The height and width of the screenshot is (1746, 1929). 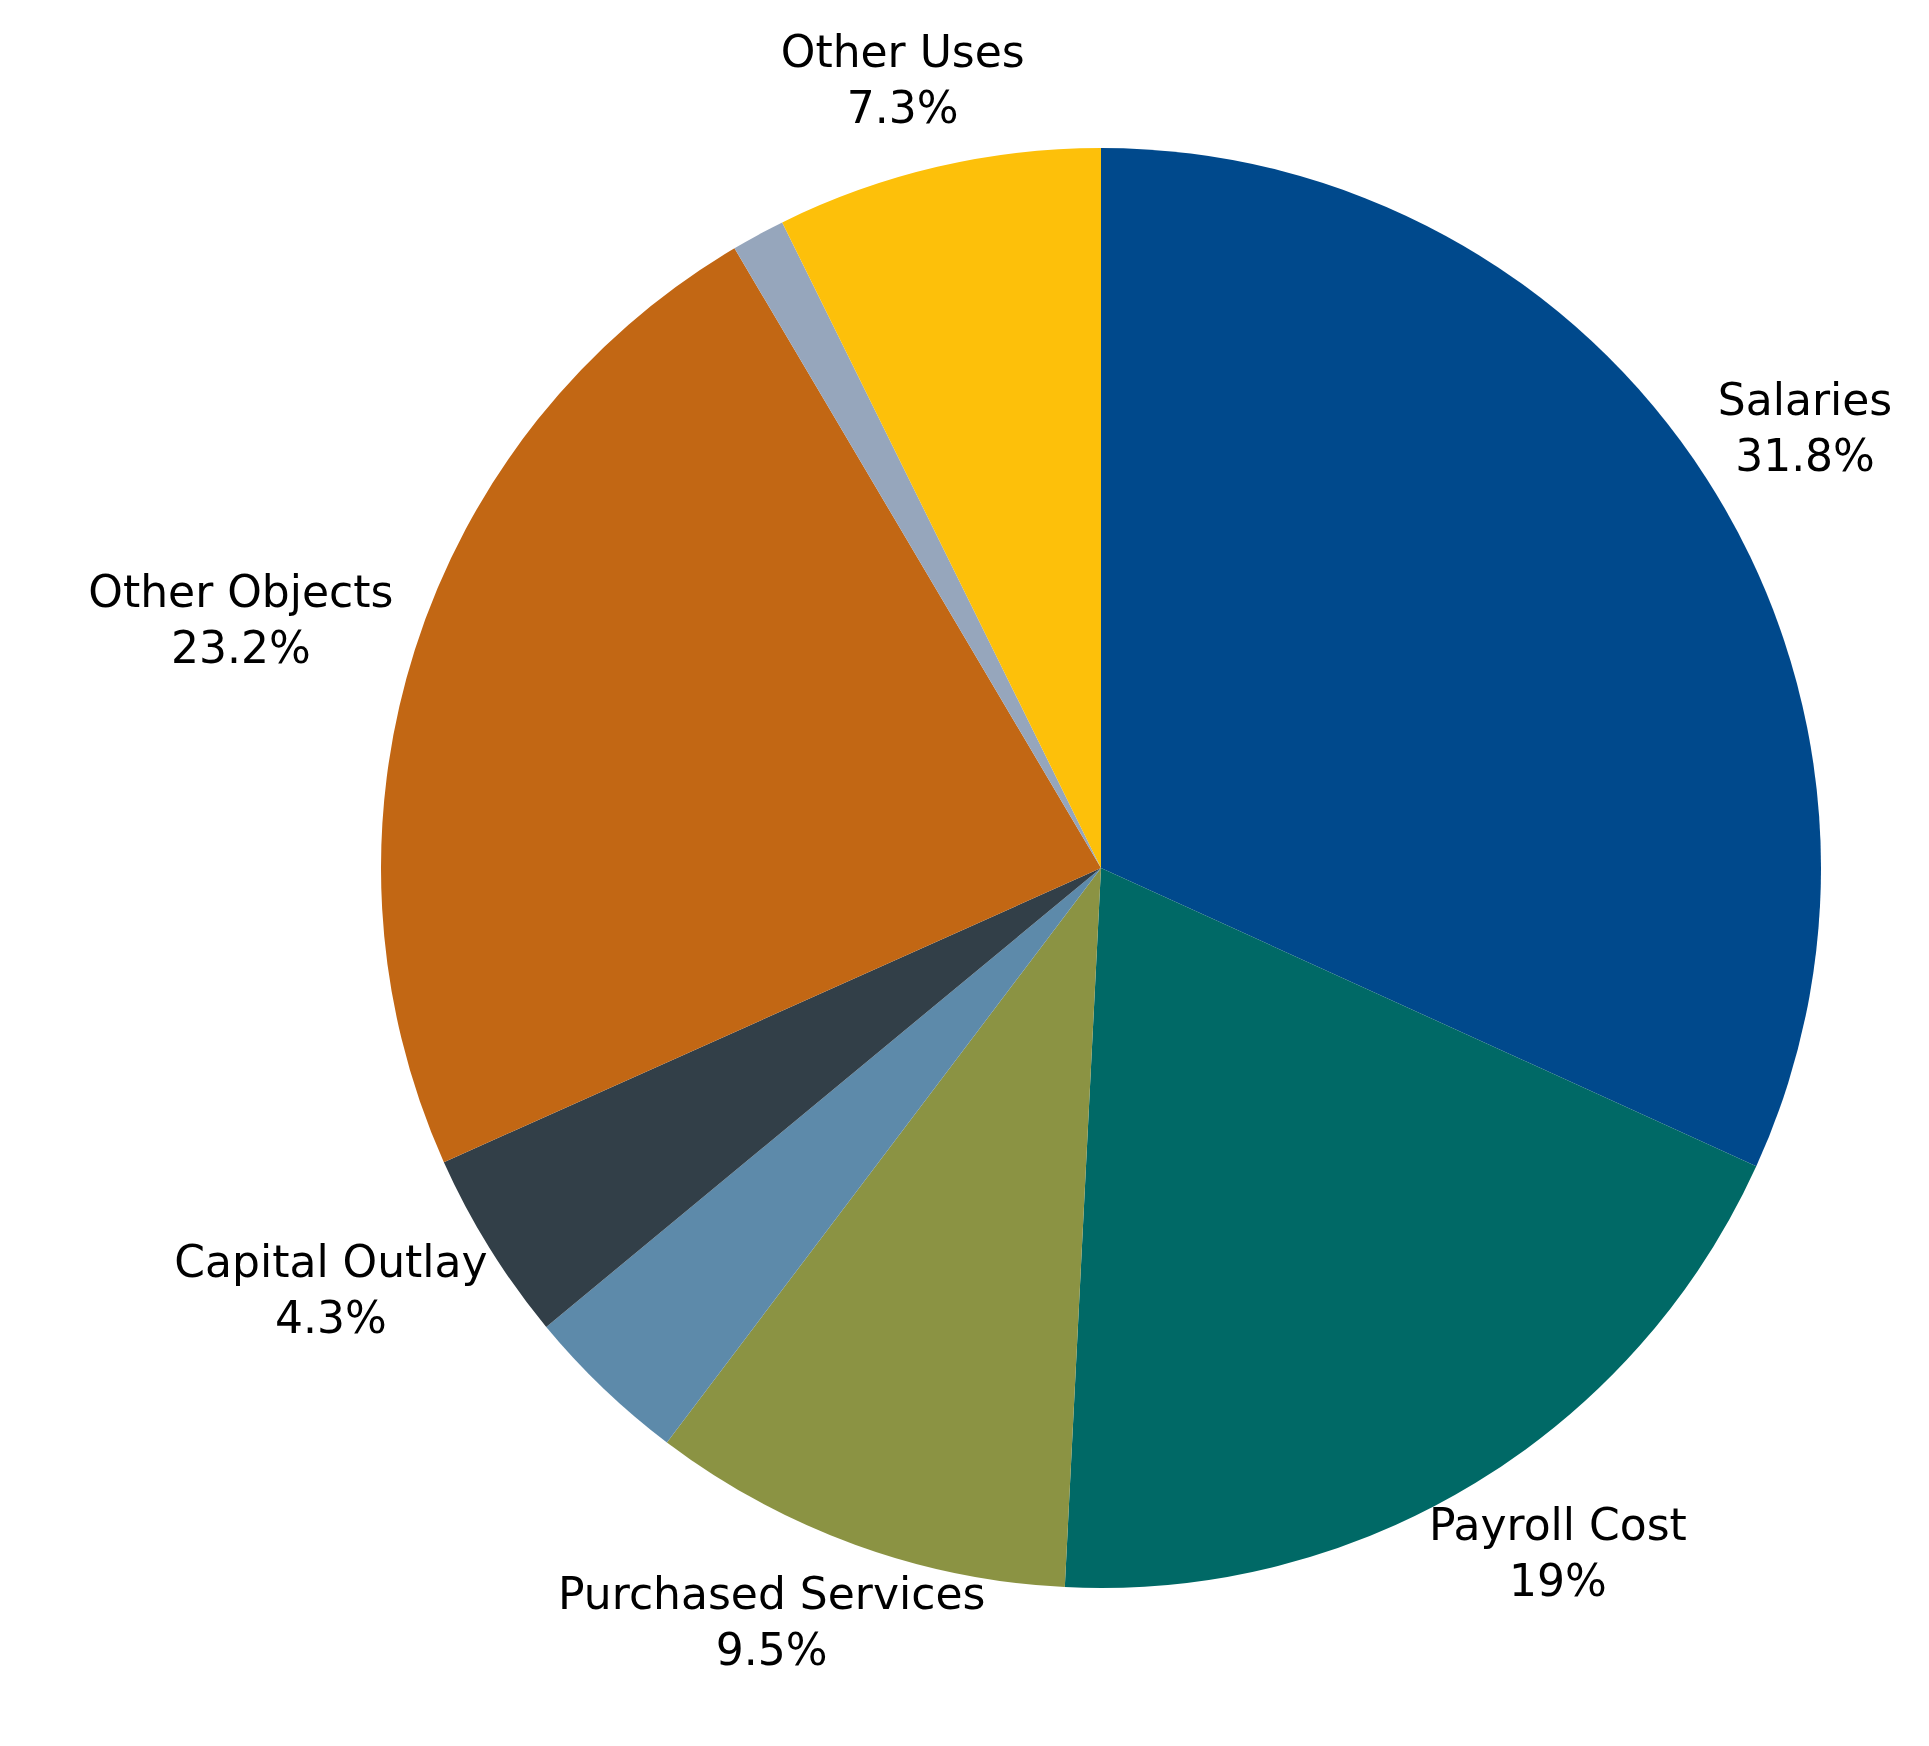 I want to click on data-label: 9.5%, so click(x=771, y=1649).